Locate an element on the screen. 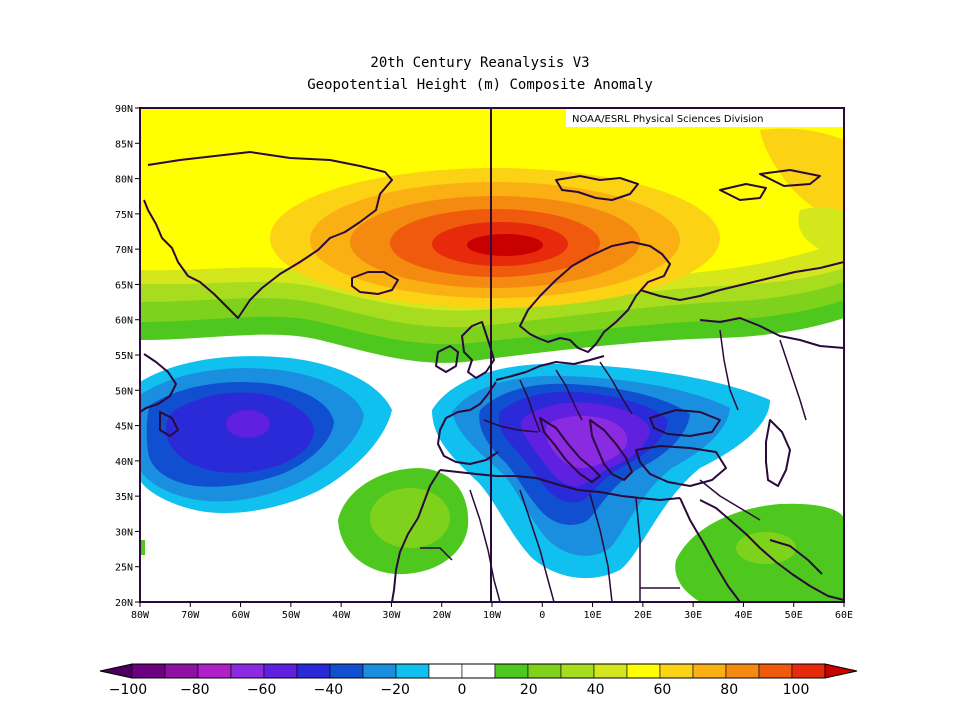  lat-tick-label: 90N is located at coordinates (124, 109).